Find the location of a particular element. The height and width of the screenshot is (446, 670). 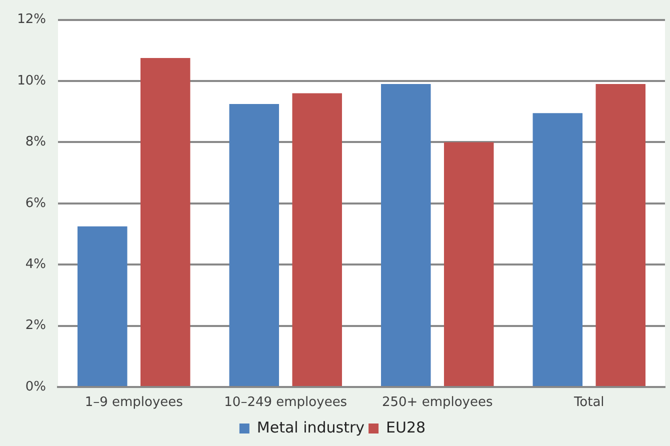

y-tick-label: 12% is located at coordinates (31, 20).